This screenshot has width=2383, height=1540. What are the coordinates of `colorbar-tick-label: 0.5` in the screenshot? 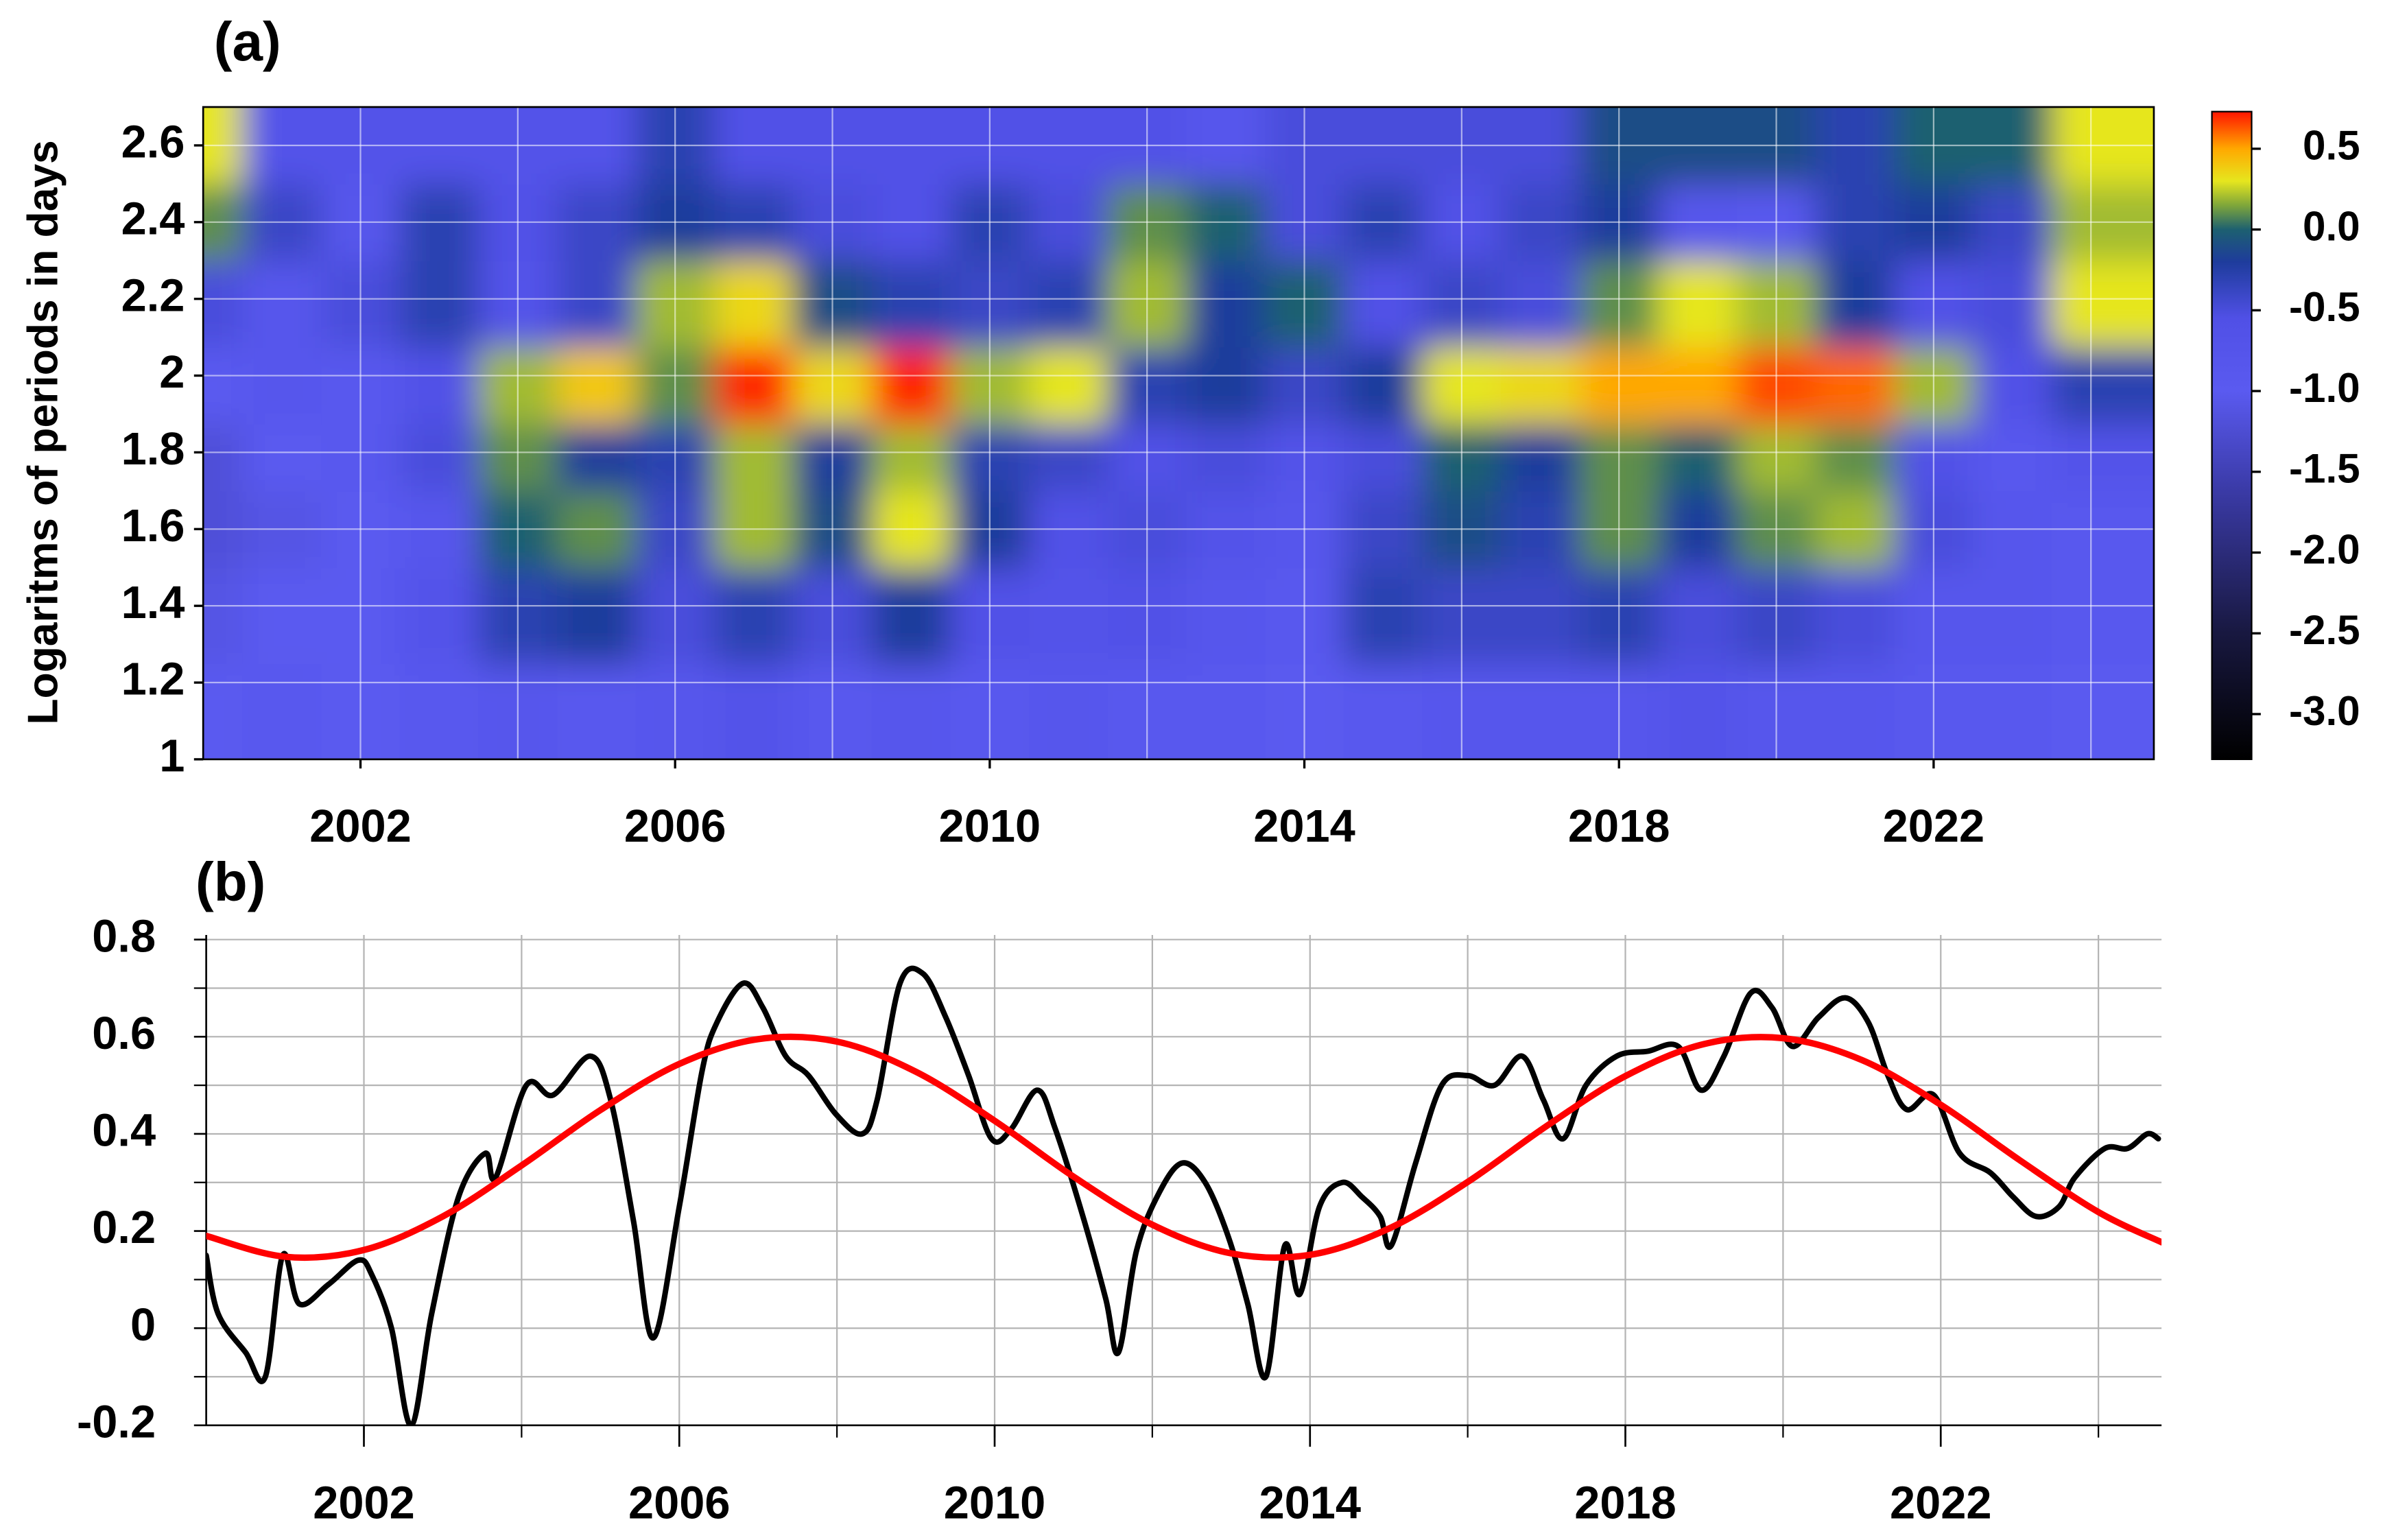 It's located at (2331, 146).